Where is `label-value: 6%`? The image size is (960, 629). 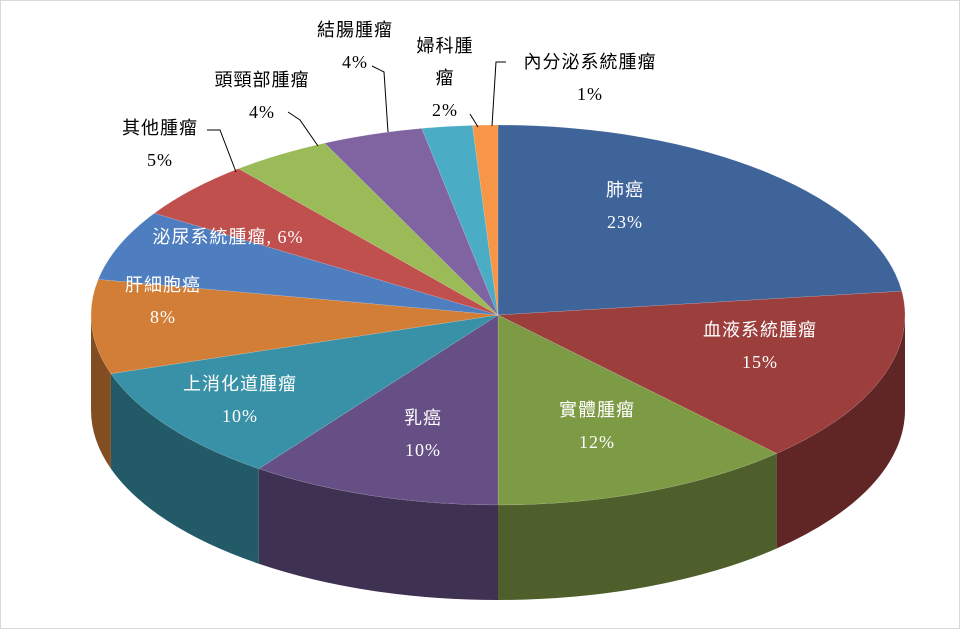 label-value: 6% is located at coordinates (290, 237).